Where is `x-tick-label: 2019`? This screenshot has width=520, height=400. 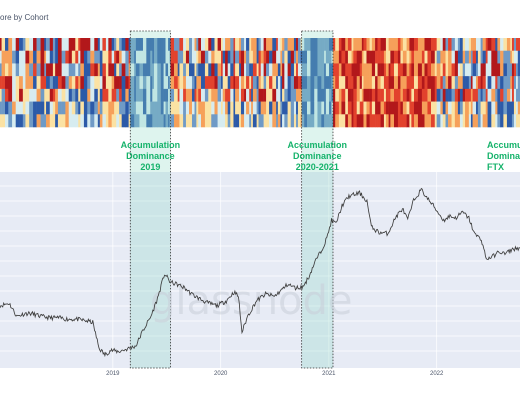 x-tick-label: 2019 is located at coordinates (113, 374).